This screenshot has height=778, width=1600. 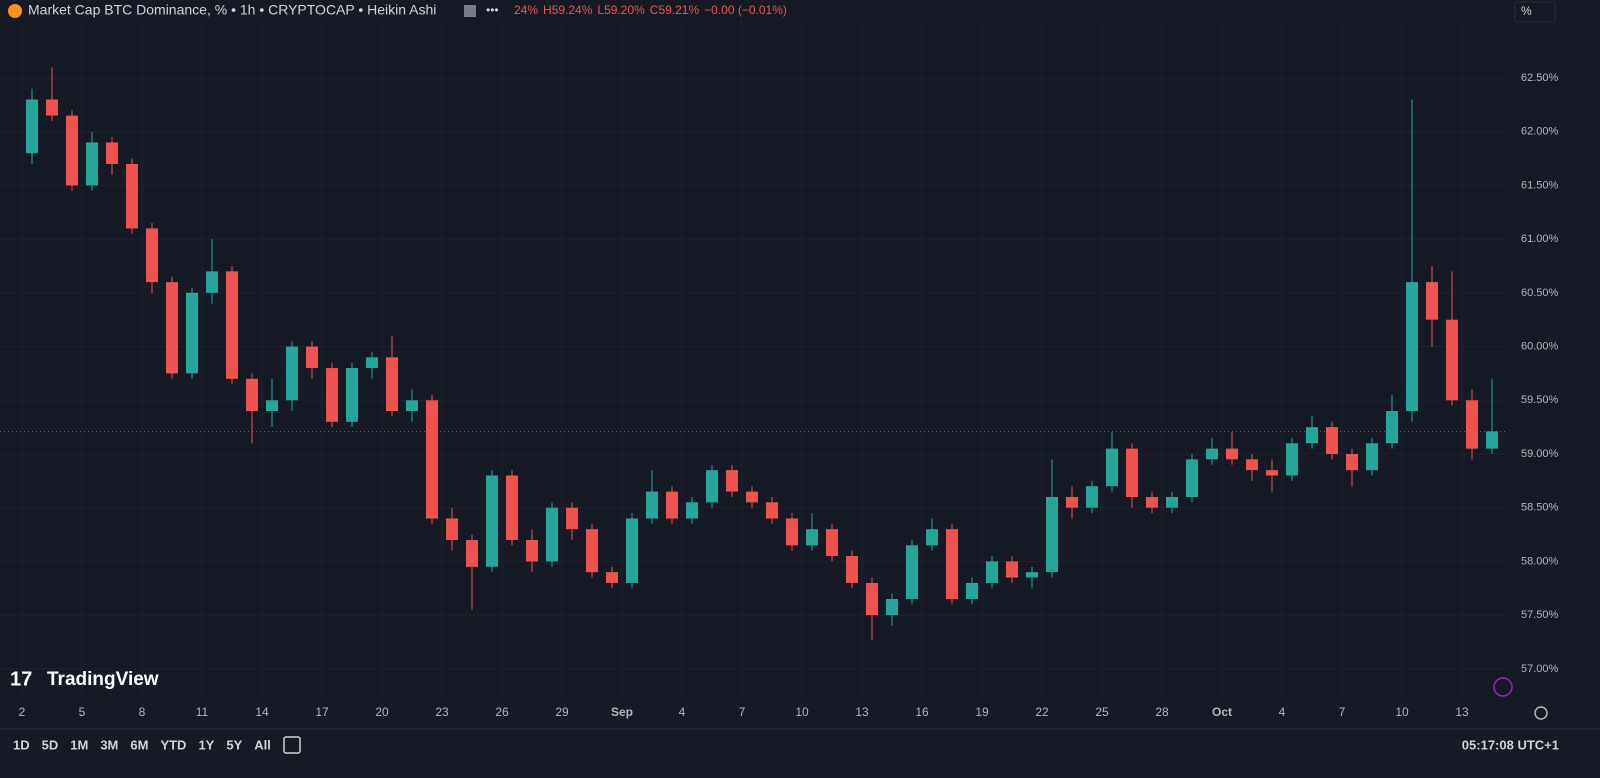 I want to click on x-tick-label: 2, so click(x=22, y=712).